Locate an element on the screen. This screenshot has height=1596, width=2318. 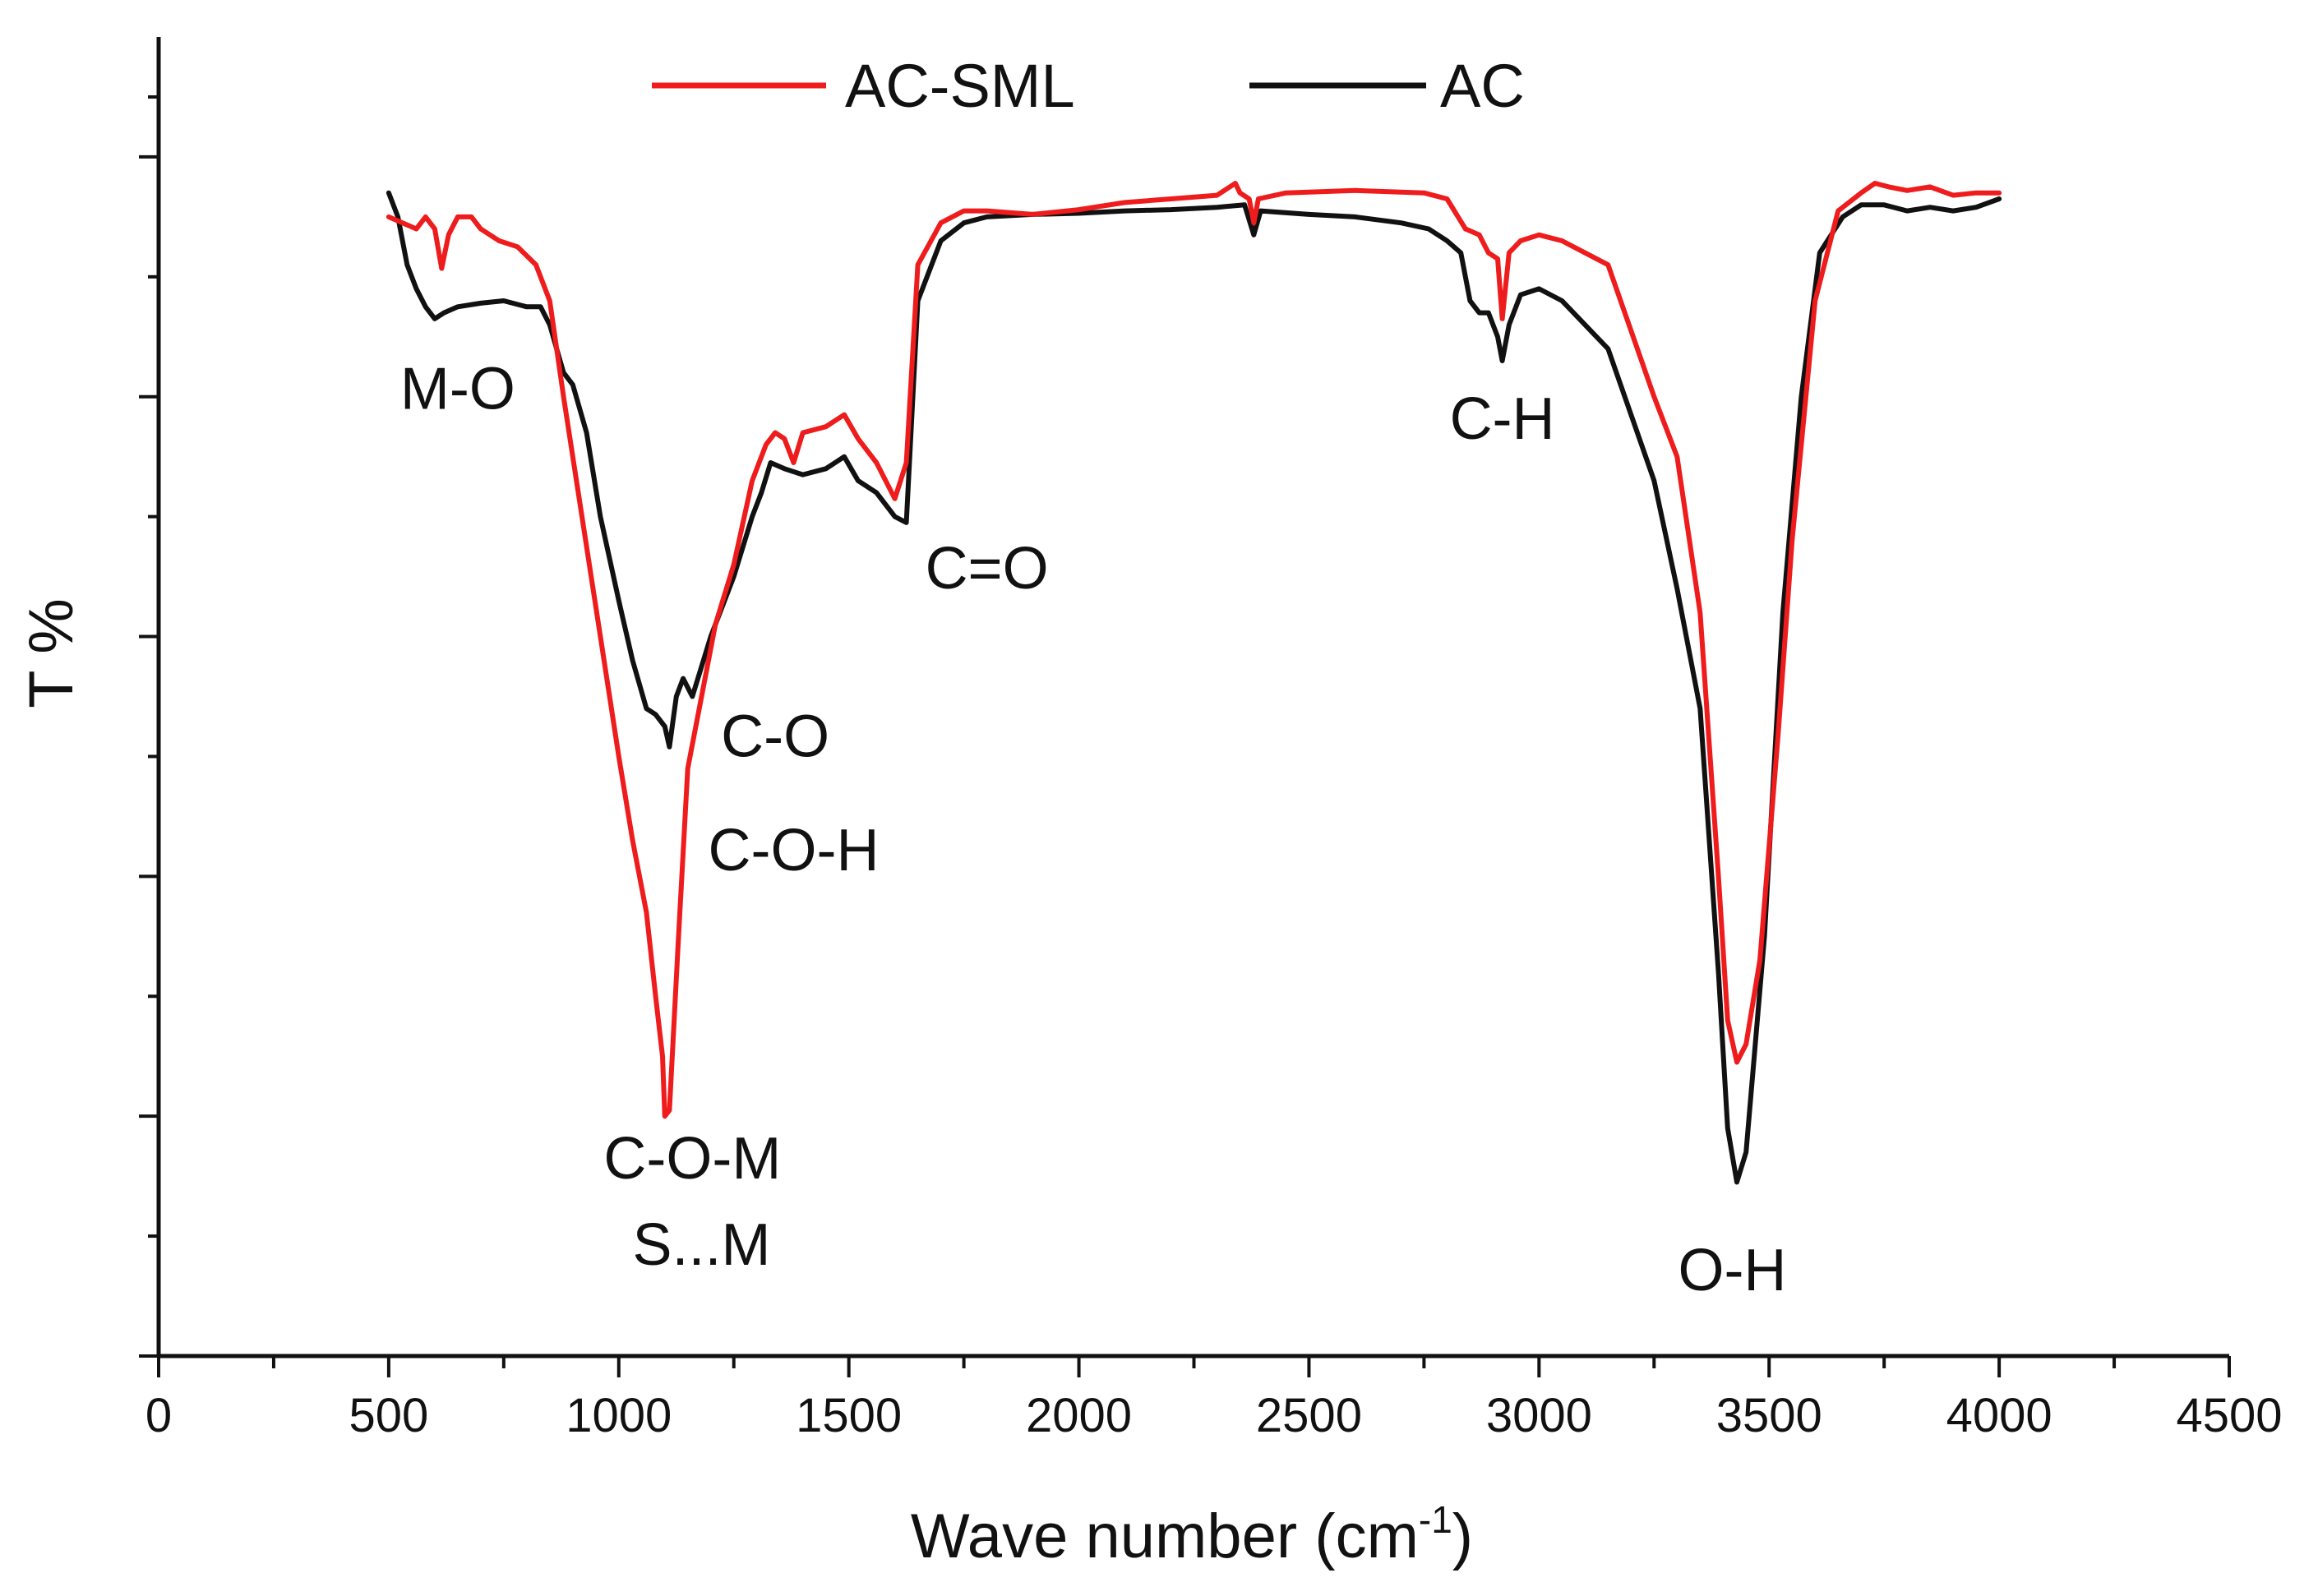
y-ticks is located at coordinates (149, 726).